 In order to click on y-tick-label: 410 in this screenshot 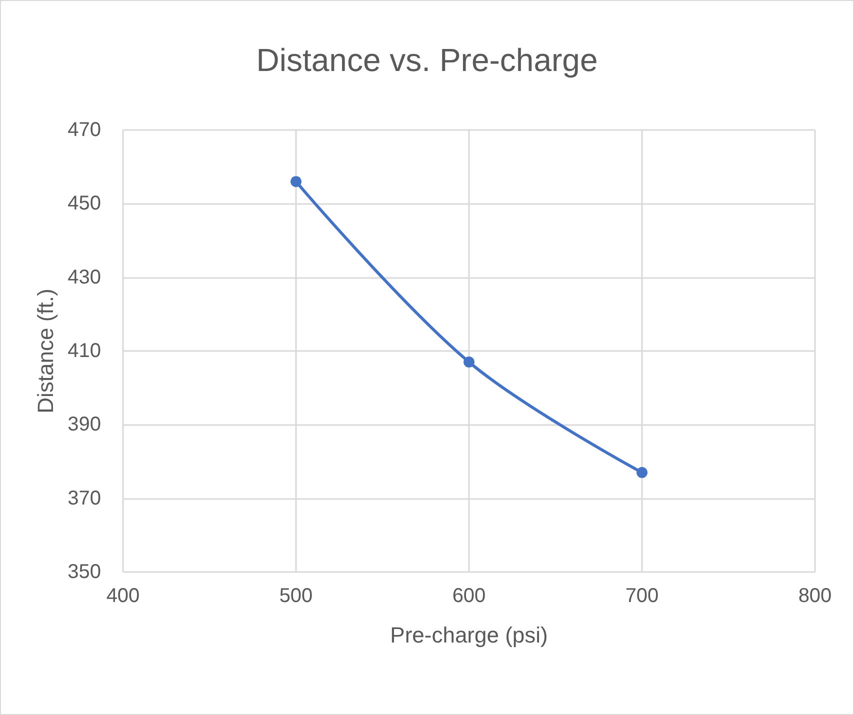, I will do `click(84, 351)`.